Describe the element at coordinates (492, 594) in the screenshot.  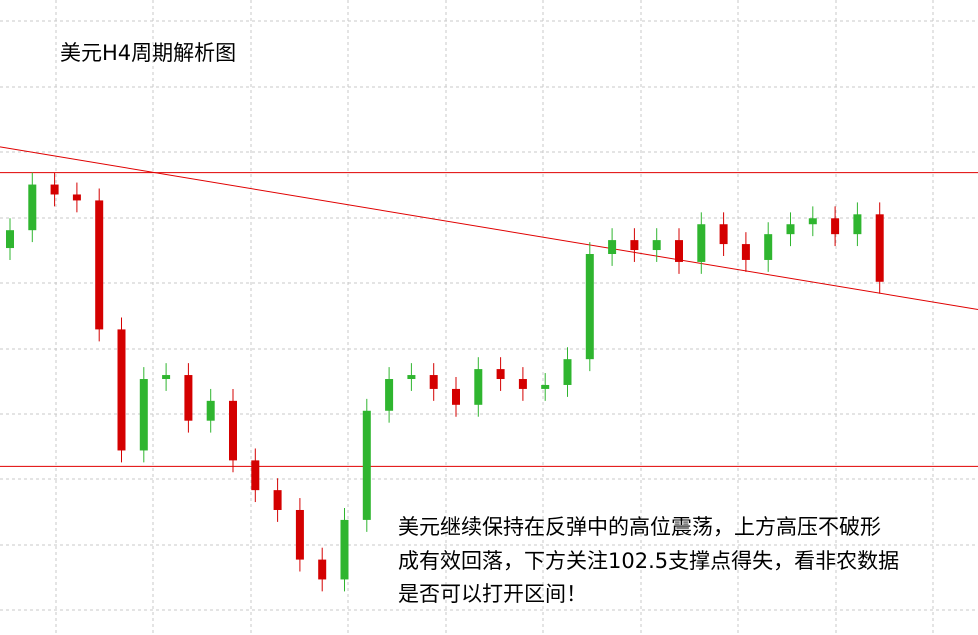
I see `annotation: 是否可以打开区间！` at that location.